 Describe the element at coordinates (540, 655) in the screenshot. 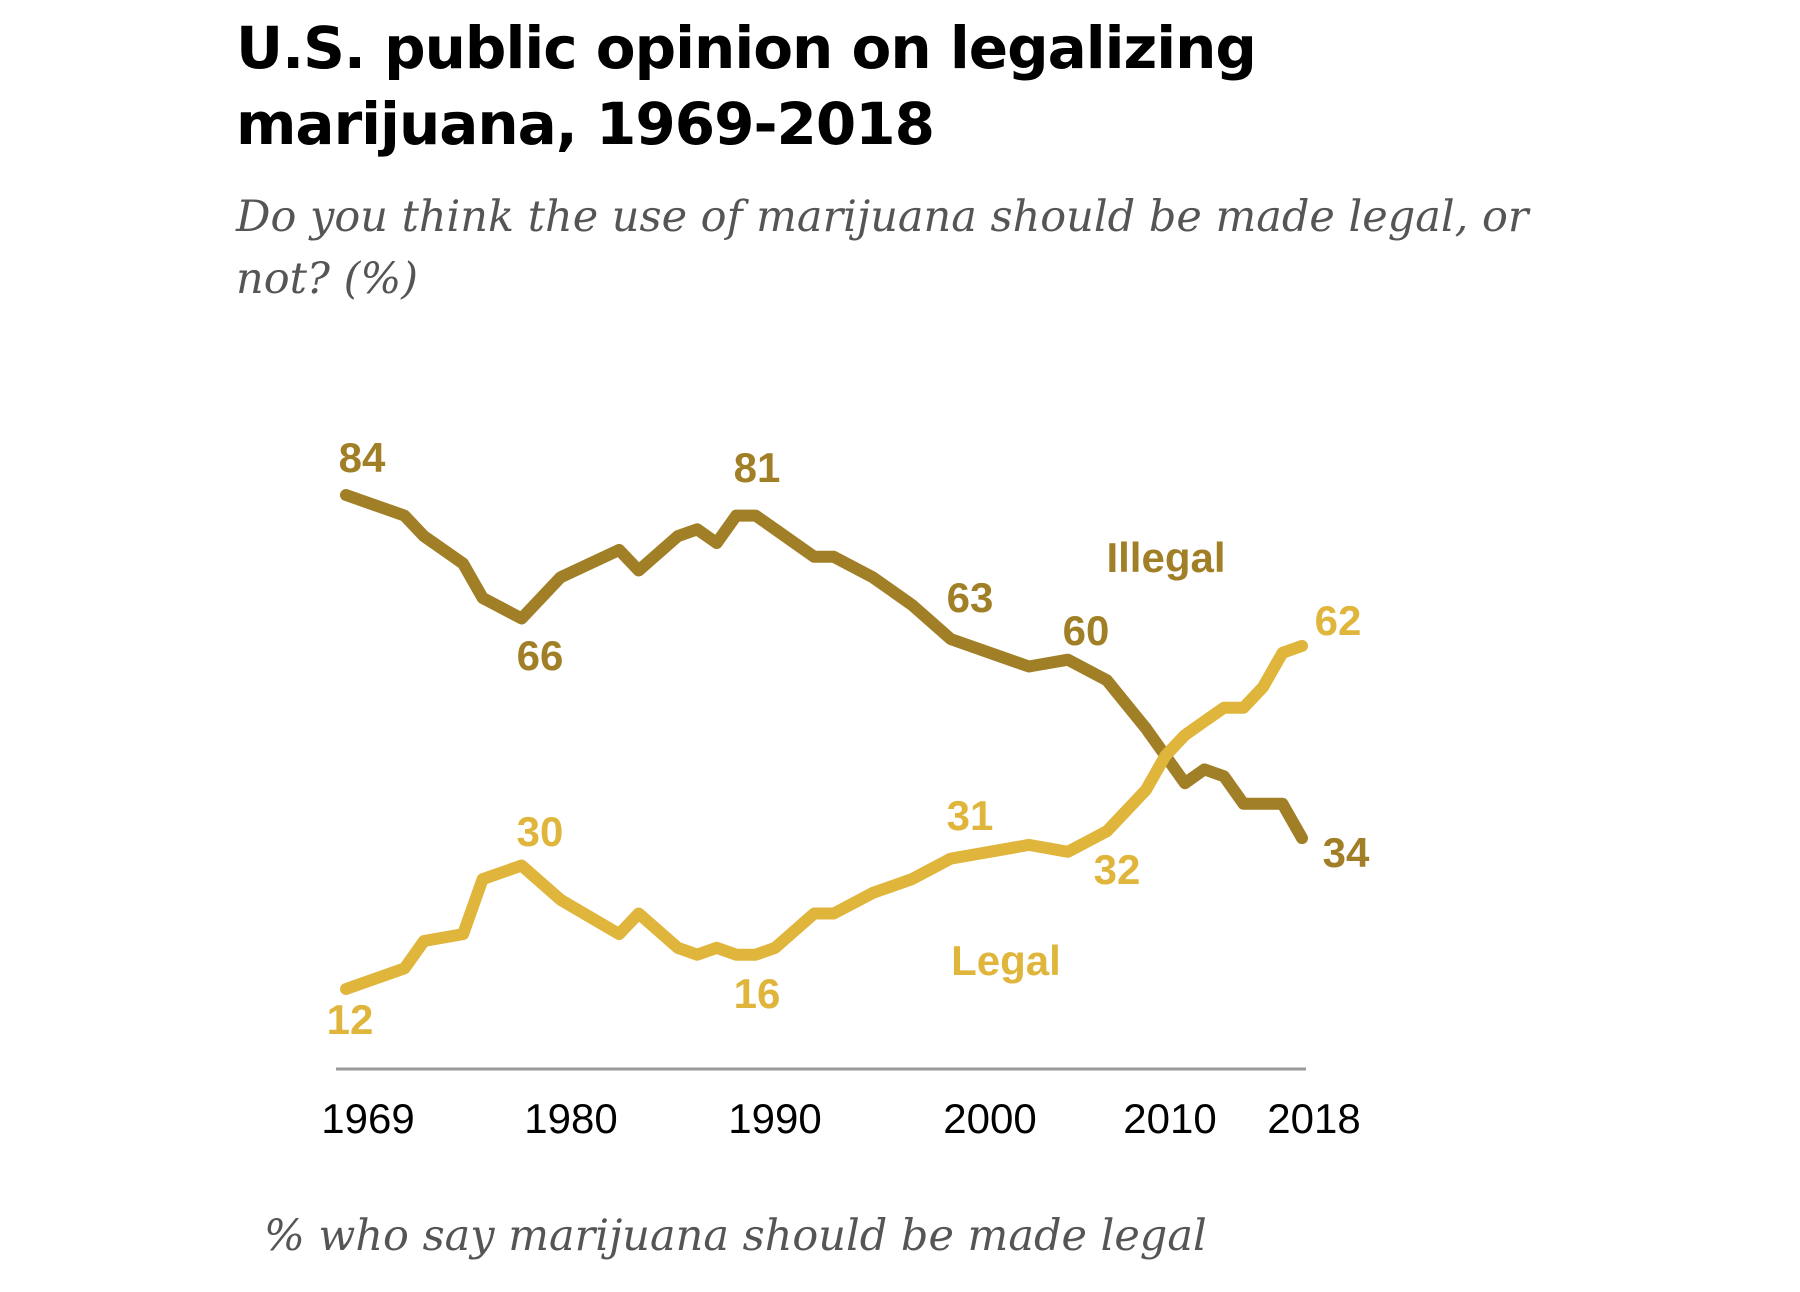

I see `illegal-data-label: 66` at that location.